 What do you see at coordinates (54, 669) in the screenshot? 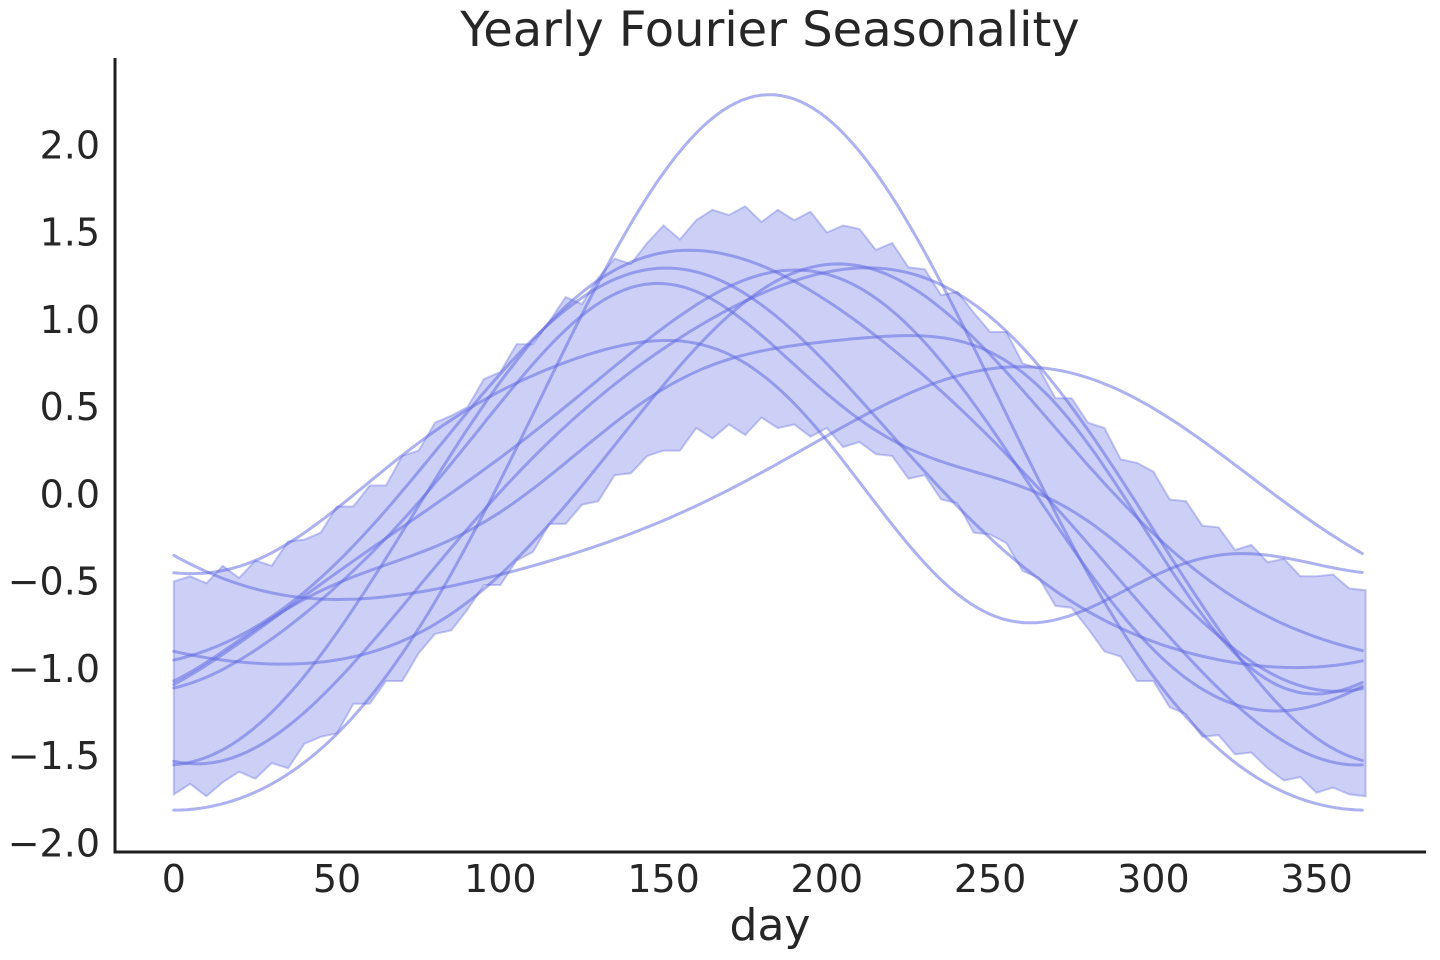
I see `y-tick-label: −1.0` at bounding box center [54, 669].